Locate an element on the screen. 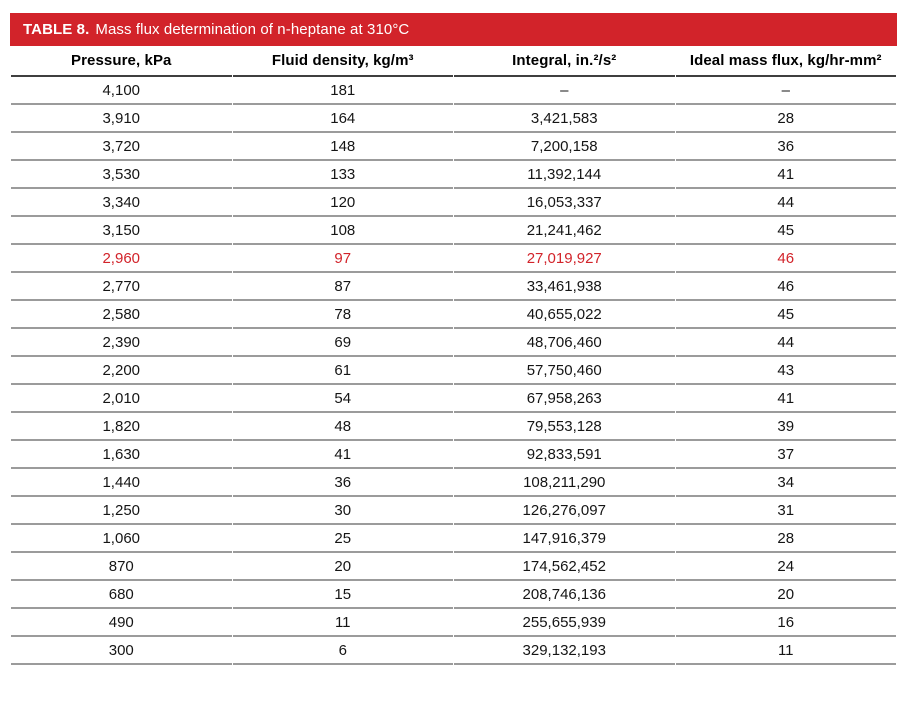 The image size is (908, 722). table-row: 1,820 48 79,553,128 39 is located at coordinates (453, 427).